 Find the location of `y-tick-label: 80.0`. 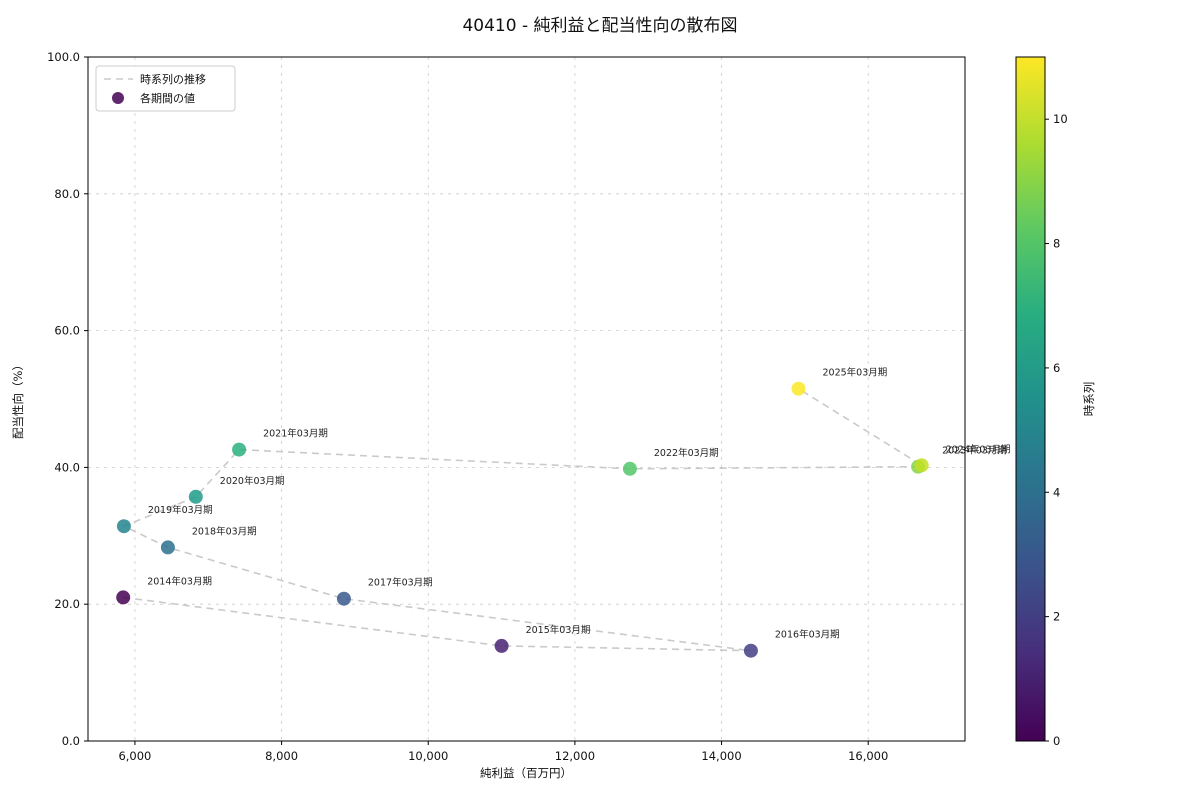

y-tick-label: 80.0 is located at coordinates (67, 194).